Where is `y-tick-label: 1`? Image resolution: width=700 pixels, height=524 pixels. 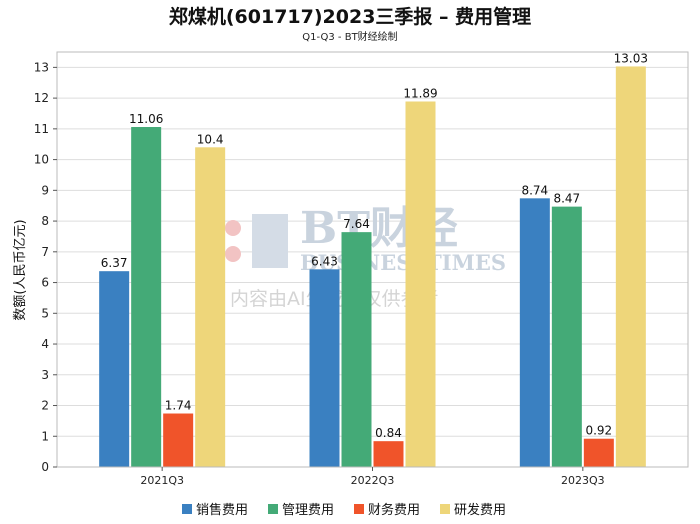
y-tick-label: 1 is located at coordinates (45, 436).